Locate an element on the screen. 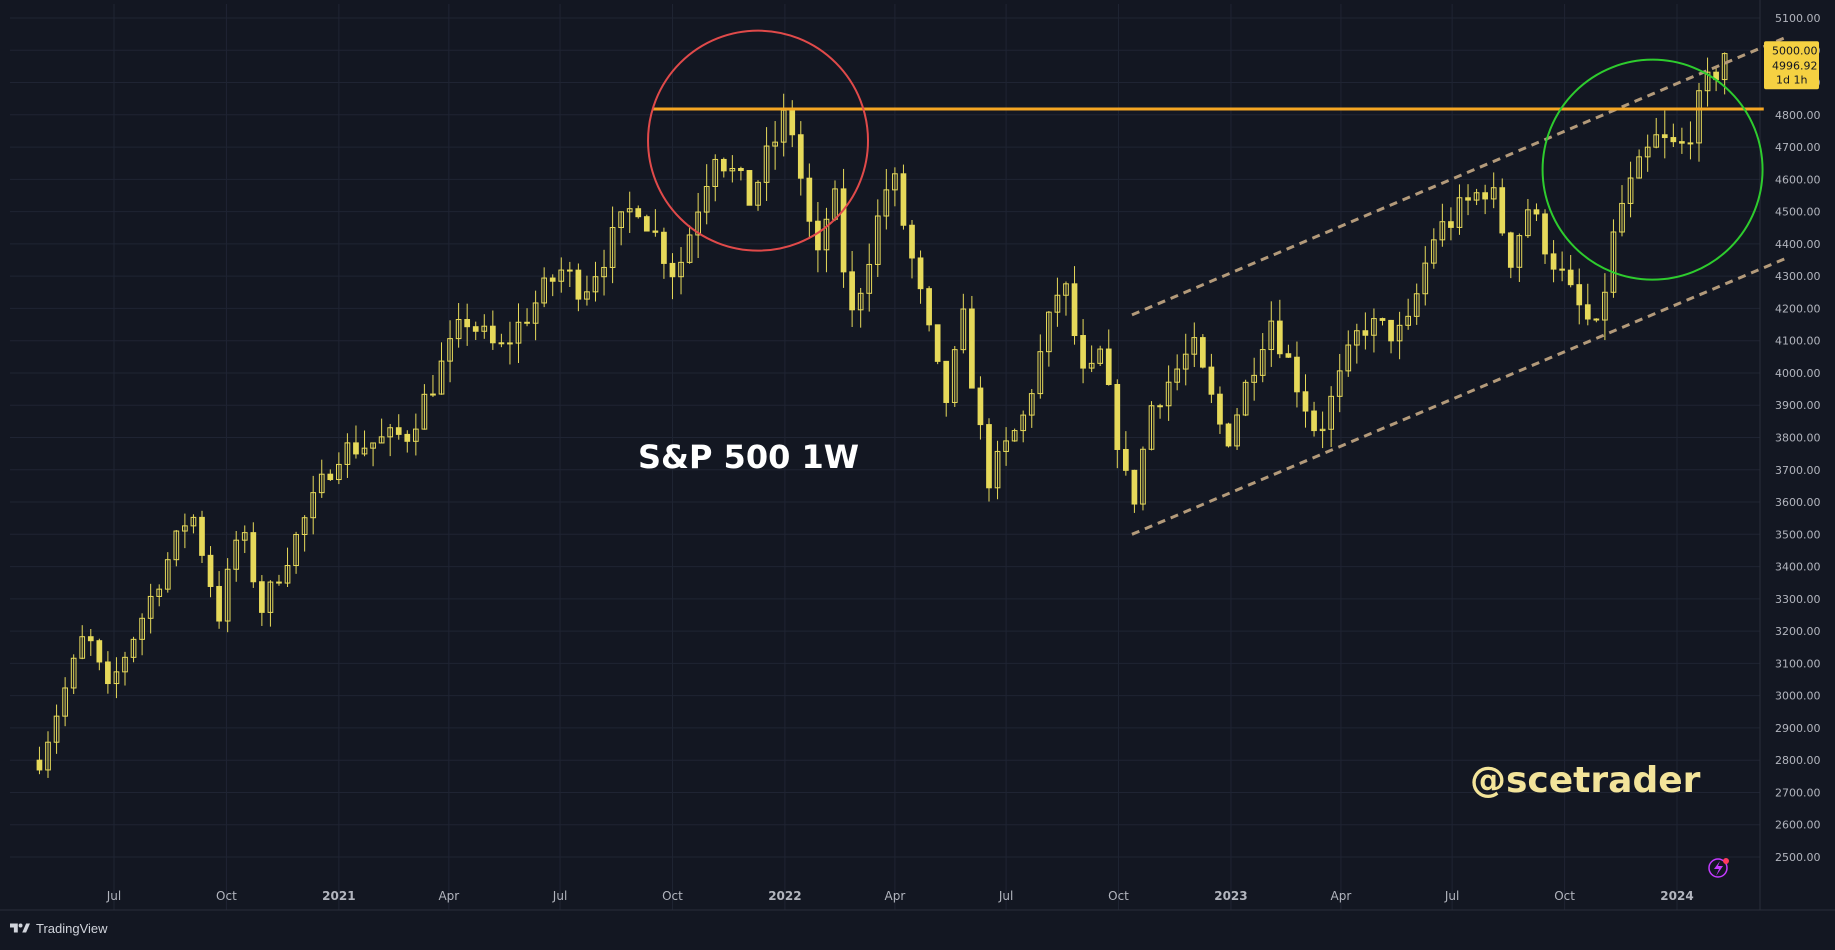 This screenshot has width=1835, height=950. circle-current is located at coordinates (1652, 169).